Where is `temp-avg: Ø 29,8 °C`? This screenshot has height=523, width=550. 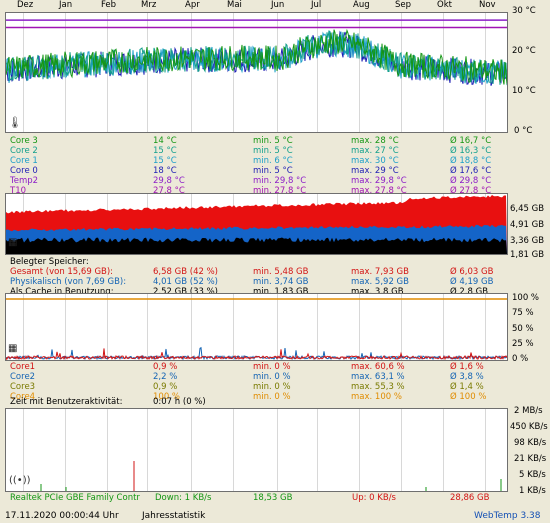
temp-avg: Ø 29,8 °C is located at coordinates (471, 181).